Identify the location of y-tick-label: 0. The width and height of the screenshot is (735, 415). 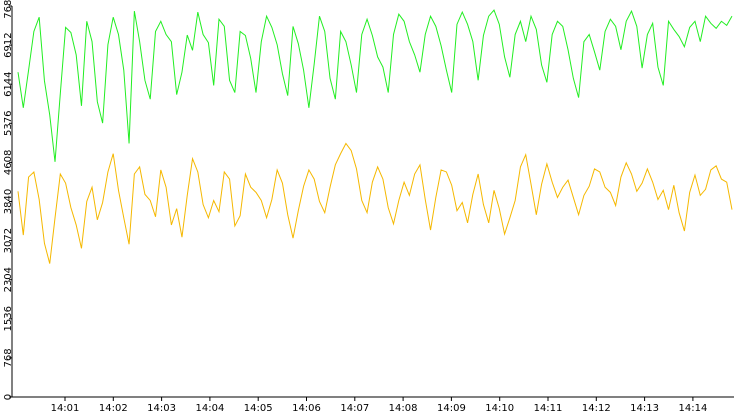
(8, 397).